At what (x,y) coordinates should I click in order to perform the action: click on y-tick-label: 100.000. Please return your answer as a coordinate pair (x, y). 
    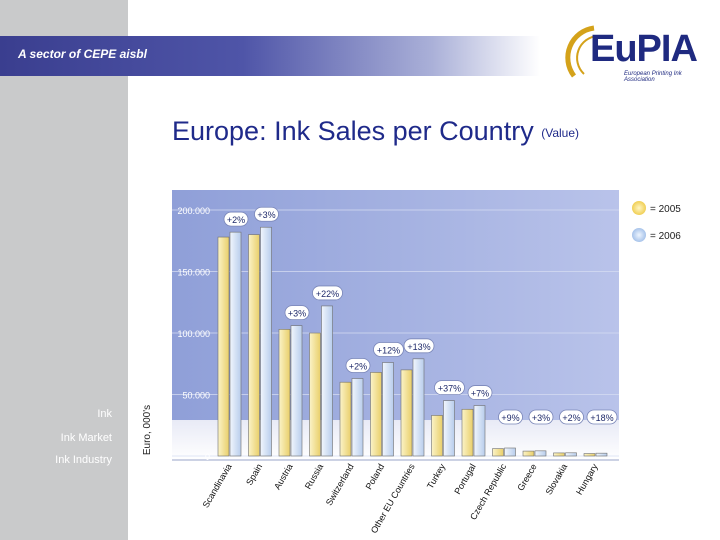
    Looking at the image, I should click on (193, 334).